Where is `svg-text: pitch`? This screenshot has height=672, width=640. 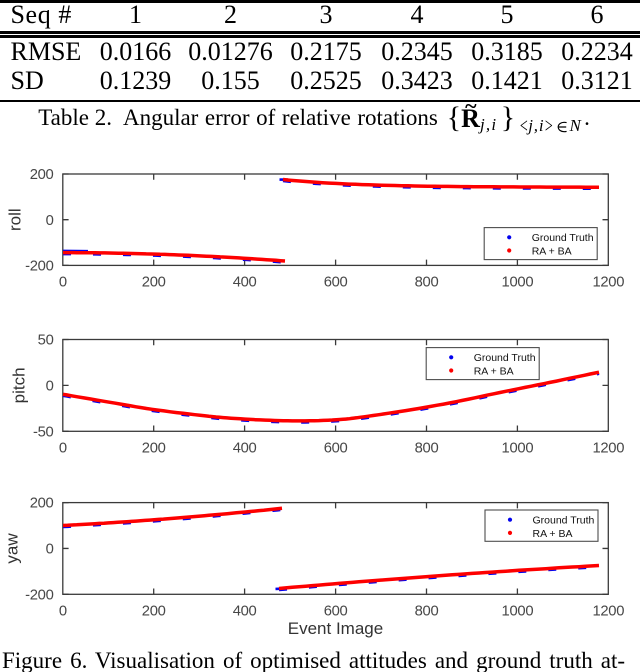
svg-text: pitch is located at coordinates (19, 385).